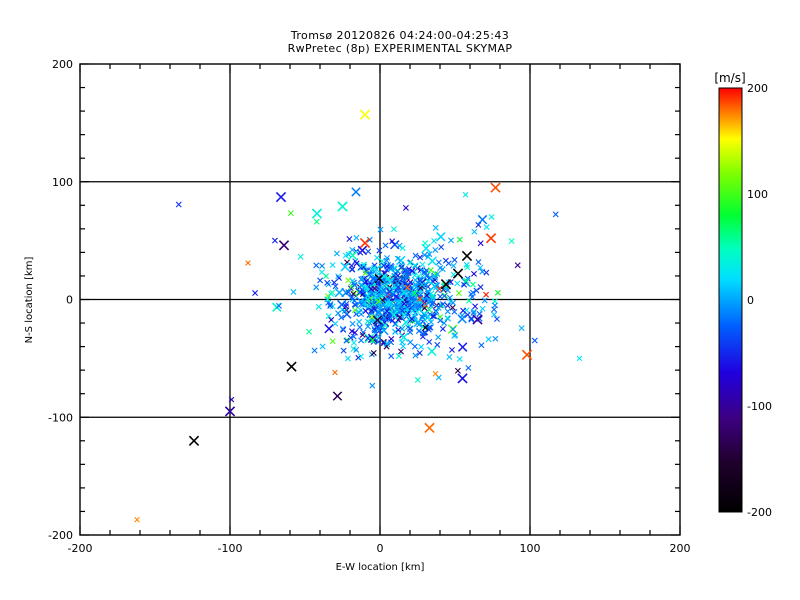  What do you see at coordinates (69, 300) in the screenshot?
I see `y-tick-label: 0` at bounding box center [69, 300].